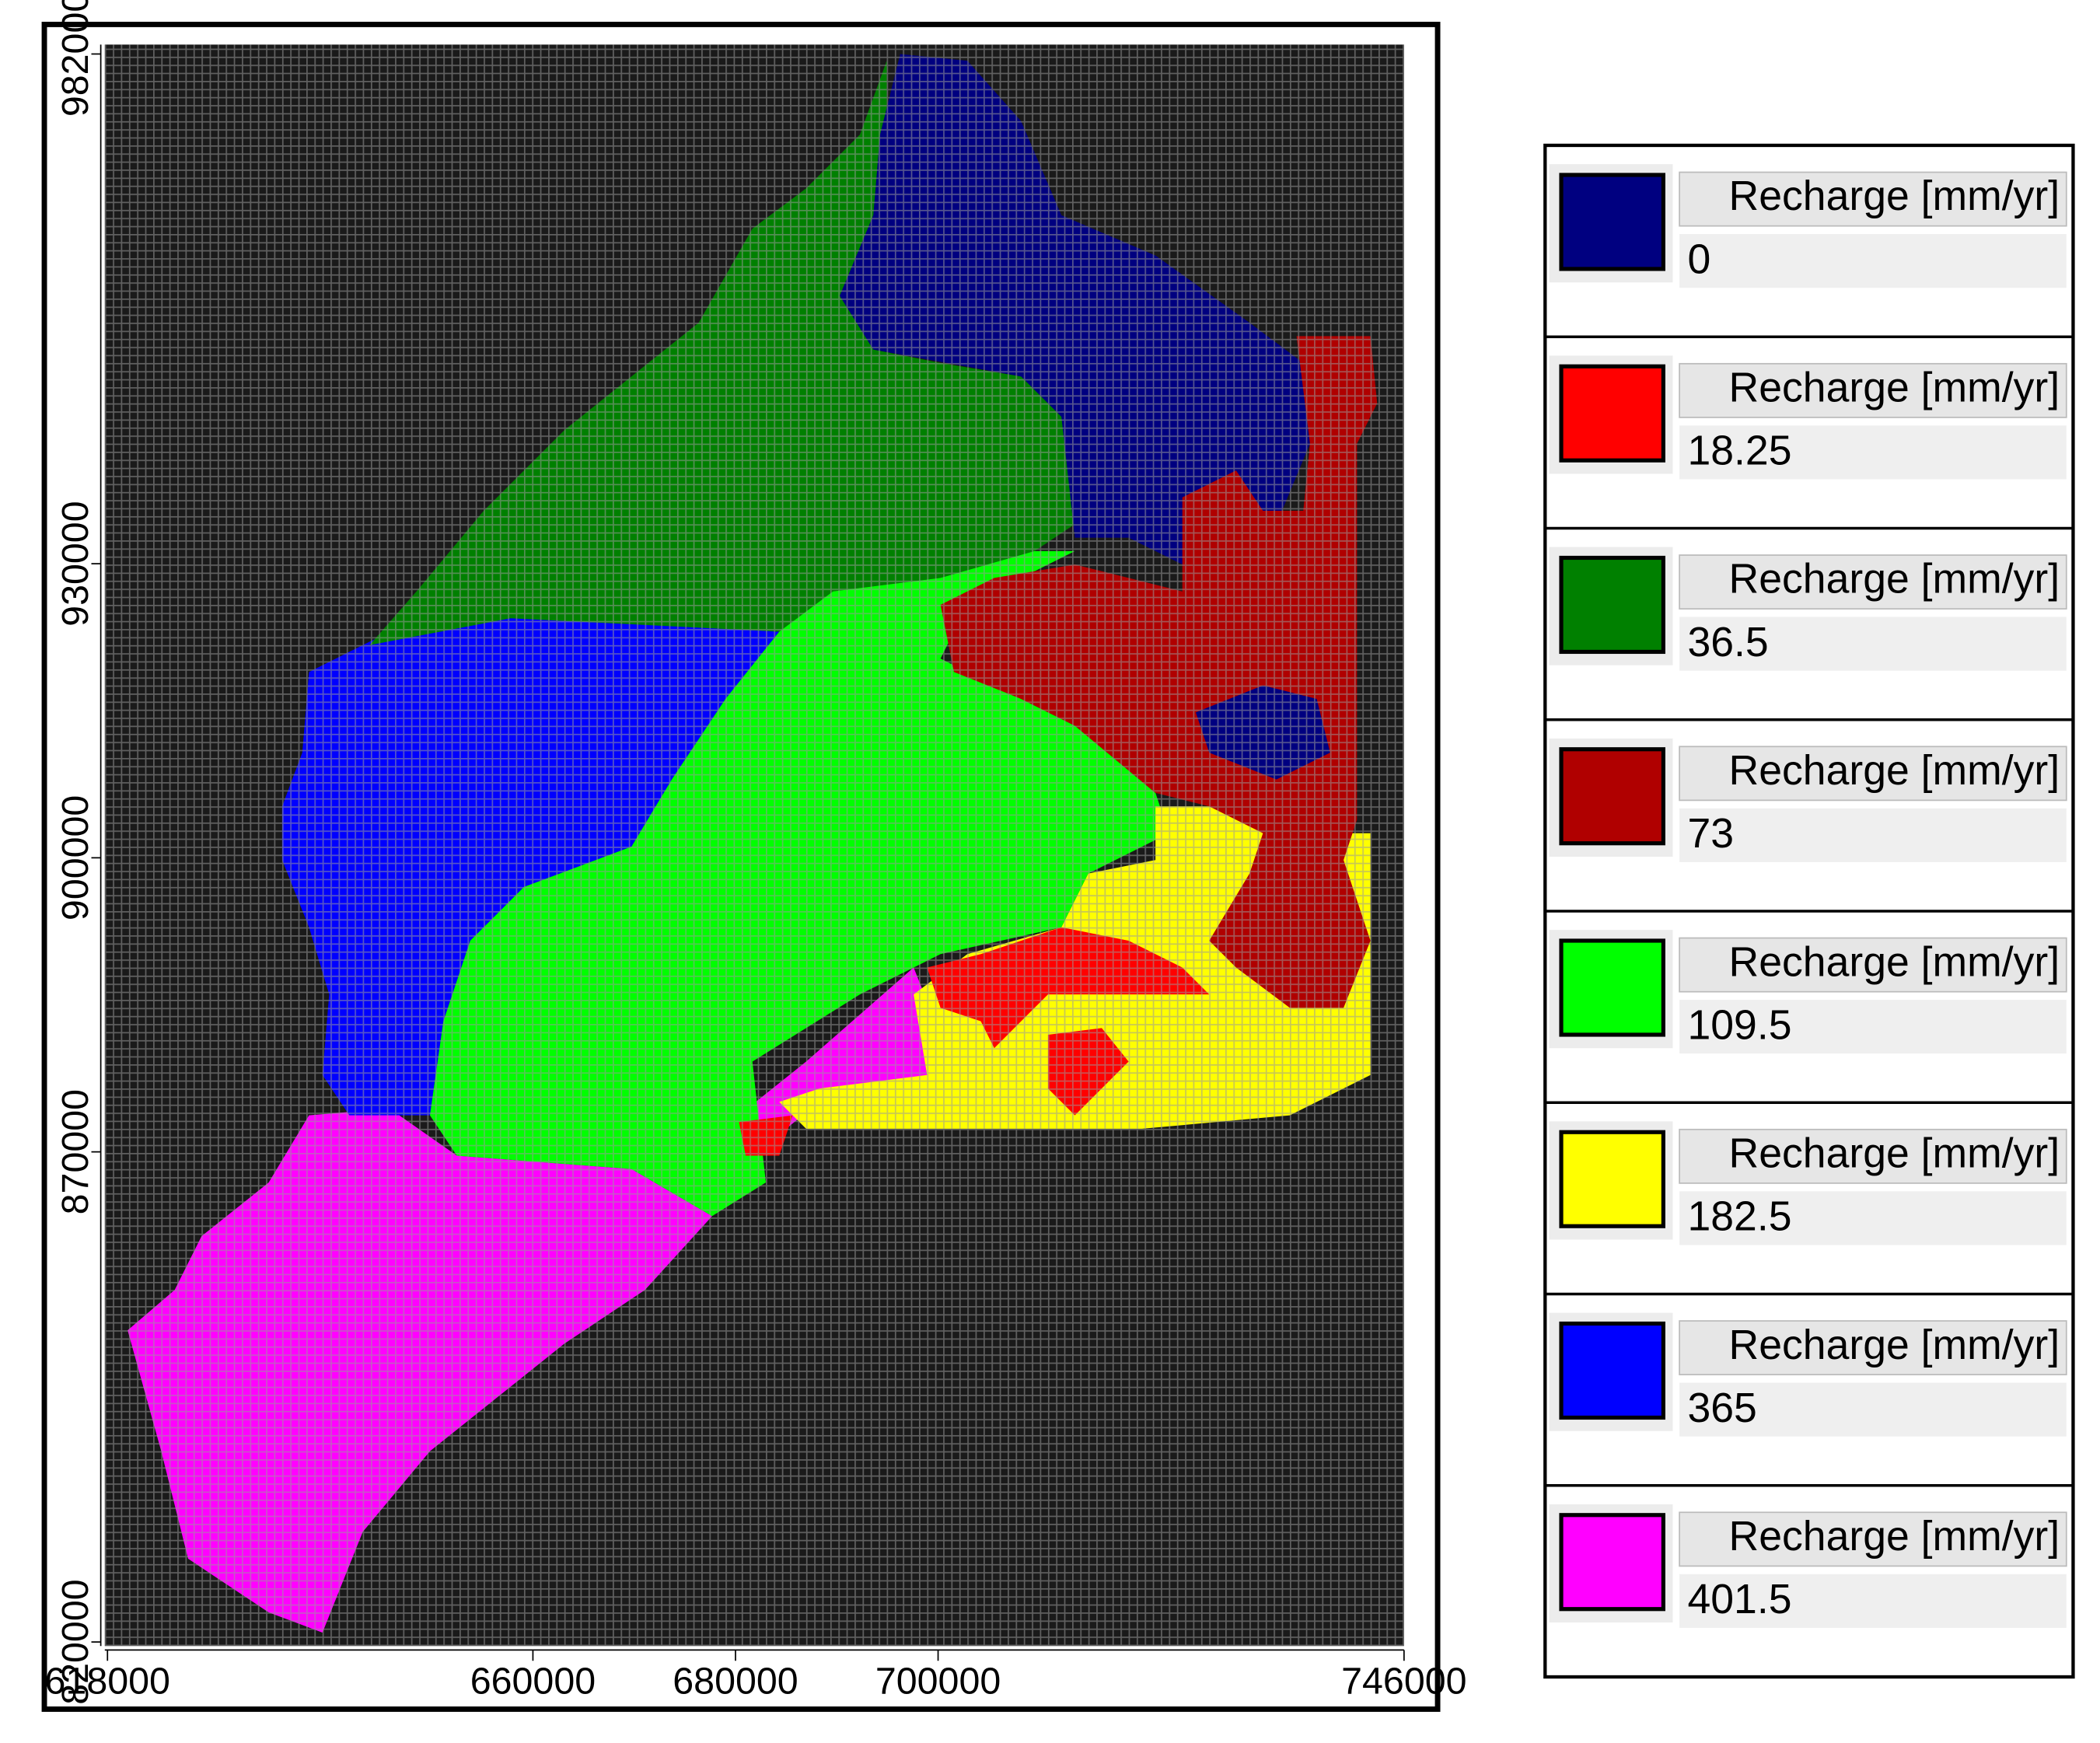  I want to click on legend-value: 109.5, so click(1739, 1025).